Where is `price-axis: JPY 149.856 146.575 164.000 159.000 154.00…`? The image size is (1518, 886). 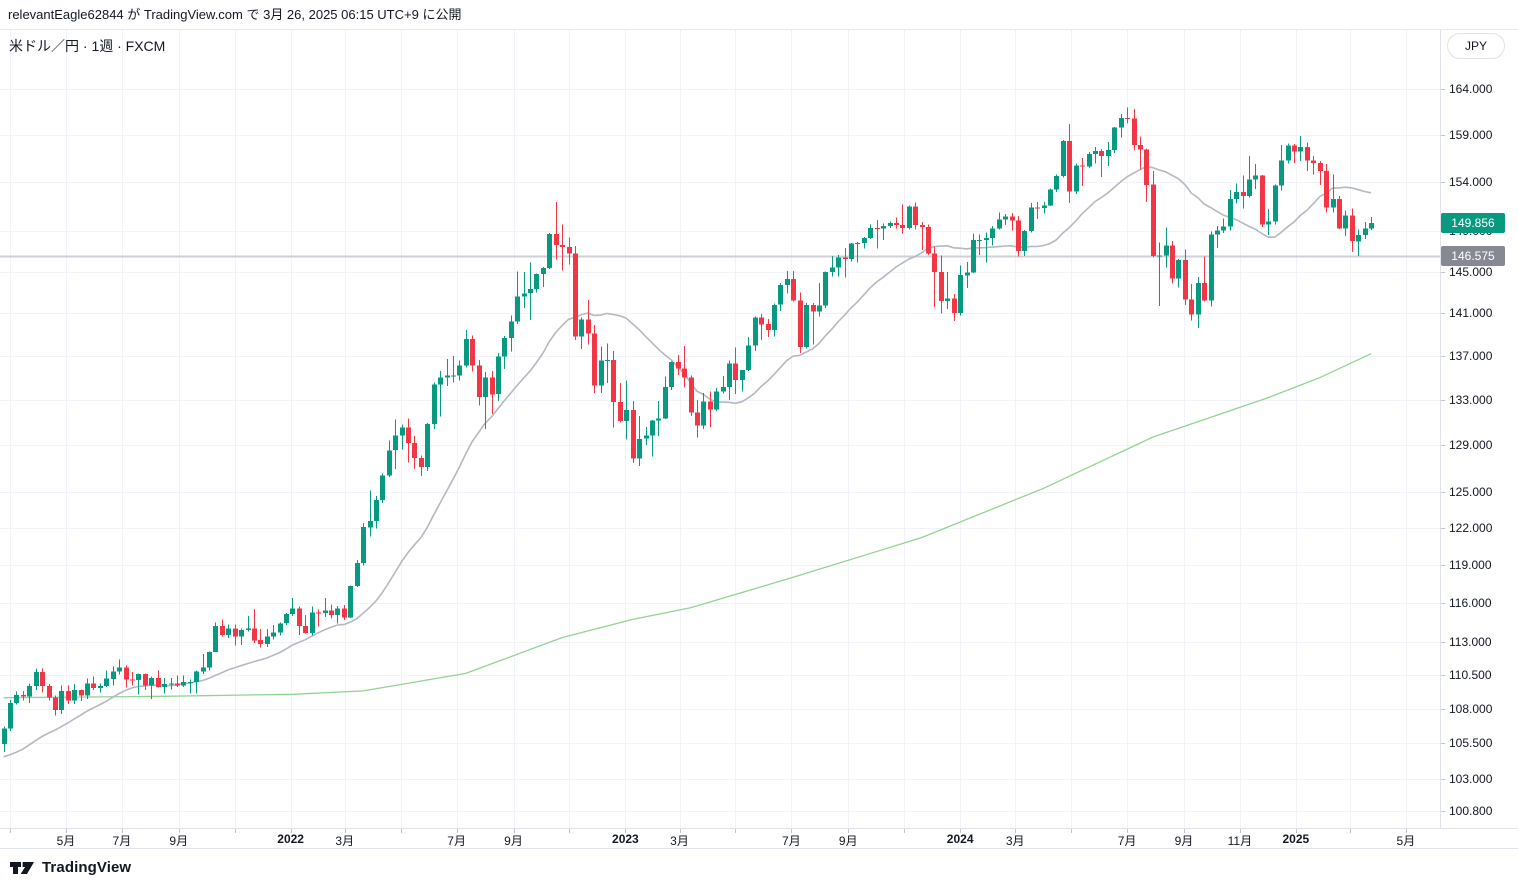 price-axis: JPY 149.856 146.575 164.000 159.000 154.00… is located at coordinates (1479, 439).